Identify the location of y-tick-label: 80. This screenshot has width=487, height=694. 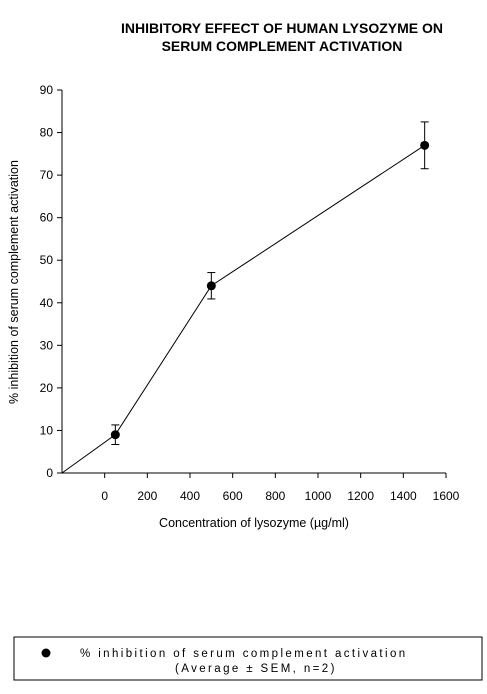
(47, 133).